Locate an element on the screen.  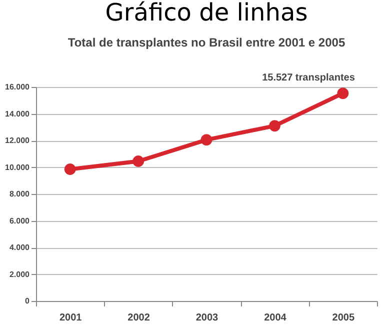
y-tick-label: 2.000 is located at coordinates (19, 274).